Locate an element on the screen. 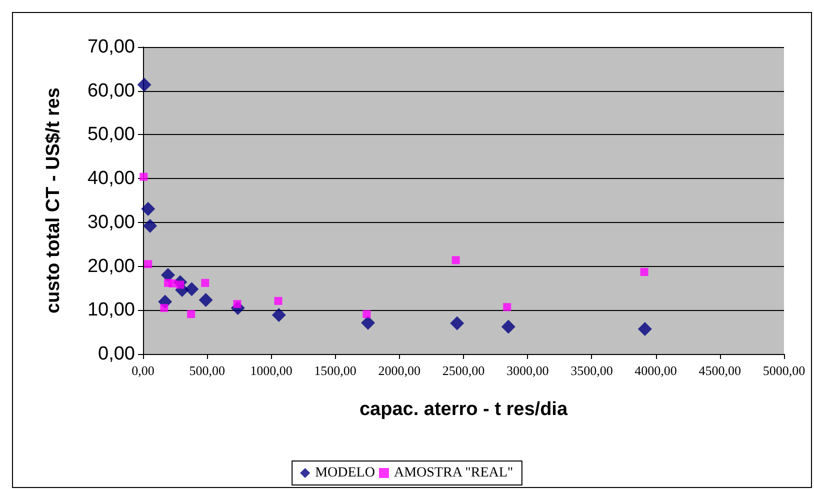 This screenshot has height=489, width=814. x-tick-label: 5000,00 is located at coordinates (784, 370).